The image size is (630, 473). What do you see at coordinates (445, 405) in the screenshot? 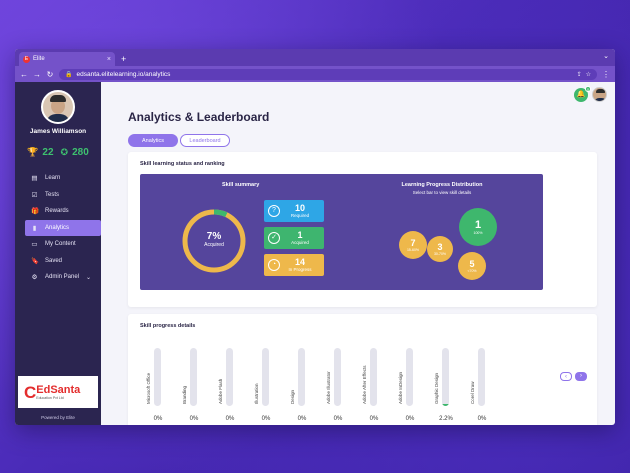
I see `bar-fill` at bounding box center [445, 405].